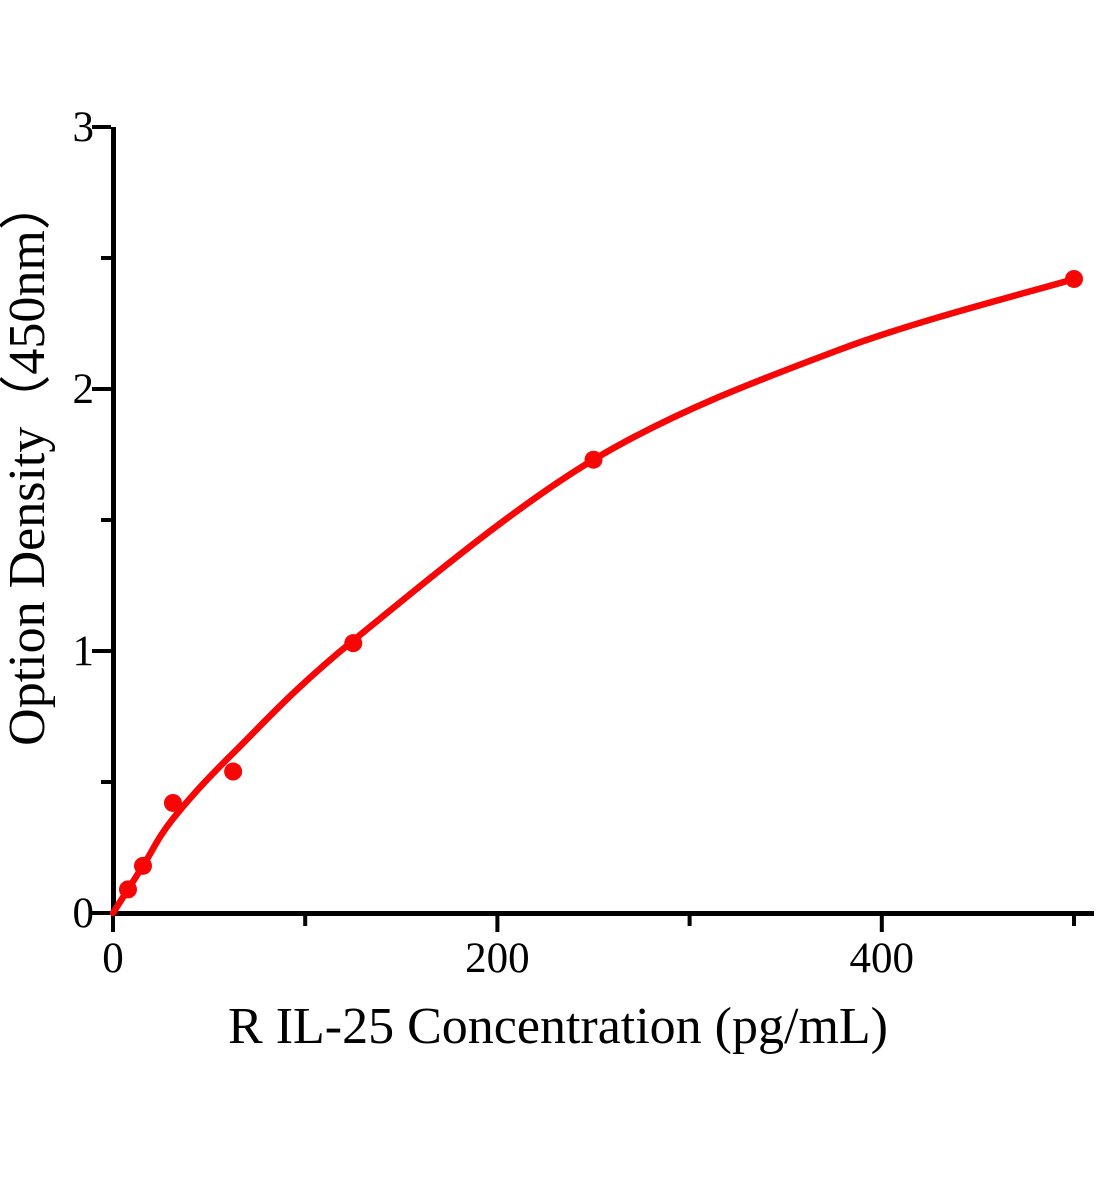 Image resolution: width=1104 pixels, height=1200 pixels. I want to click on x-tick-label: 400, so click(882, 958).